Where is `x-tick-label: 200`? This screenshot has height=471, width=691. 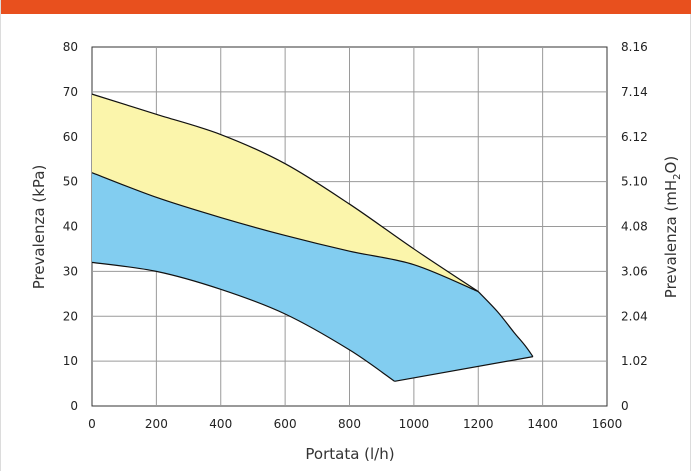
x-tick-label: 200 is located at coordinates (156, 424).